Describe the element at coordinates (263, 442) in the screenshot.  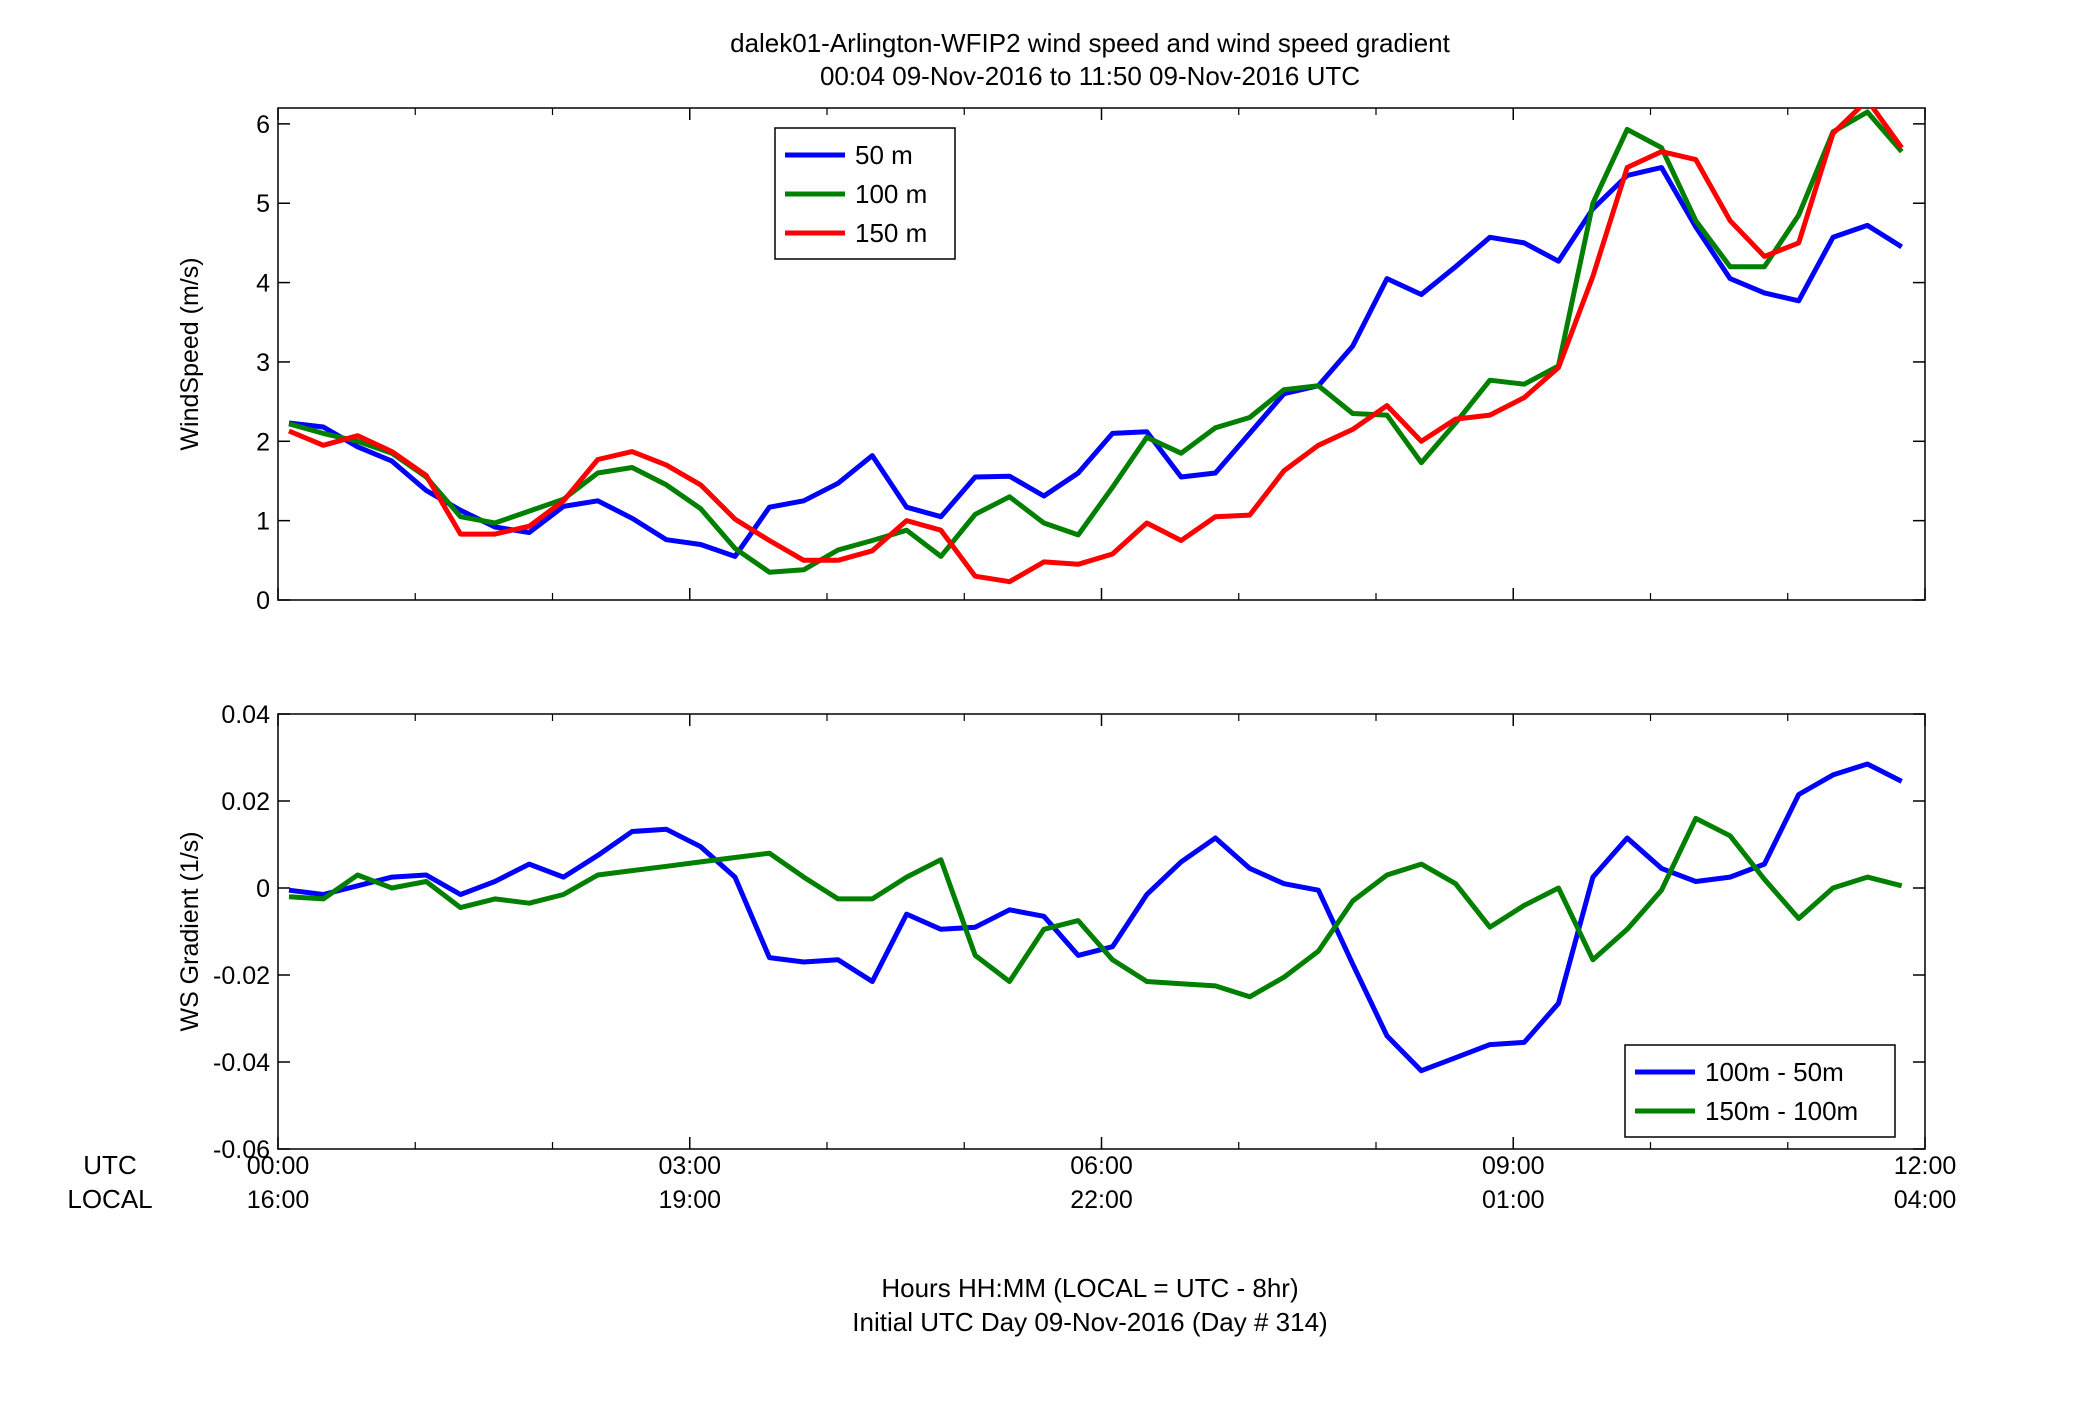
I see `ws-y-tick-label-2: 2` at that location.